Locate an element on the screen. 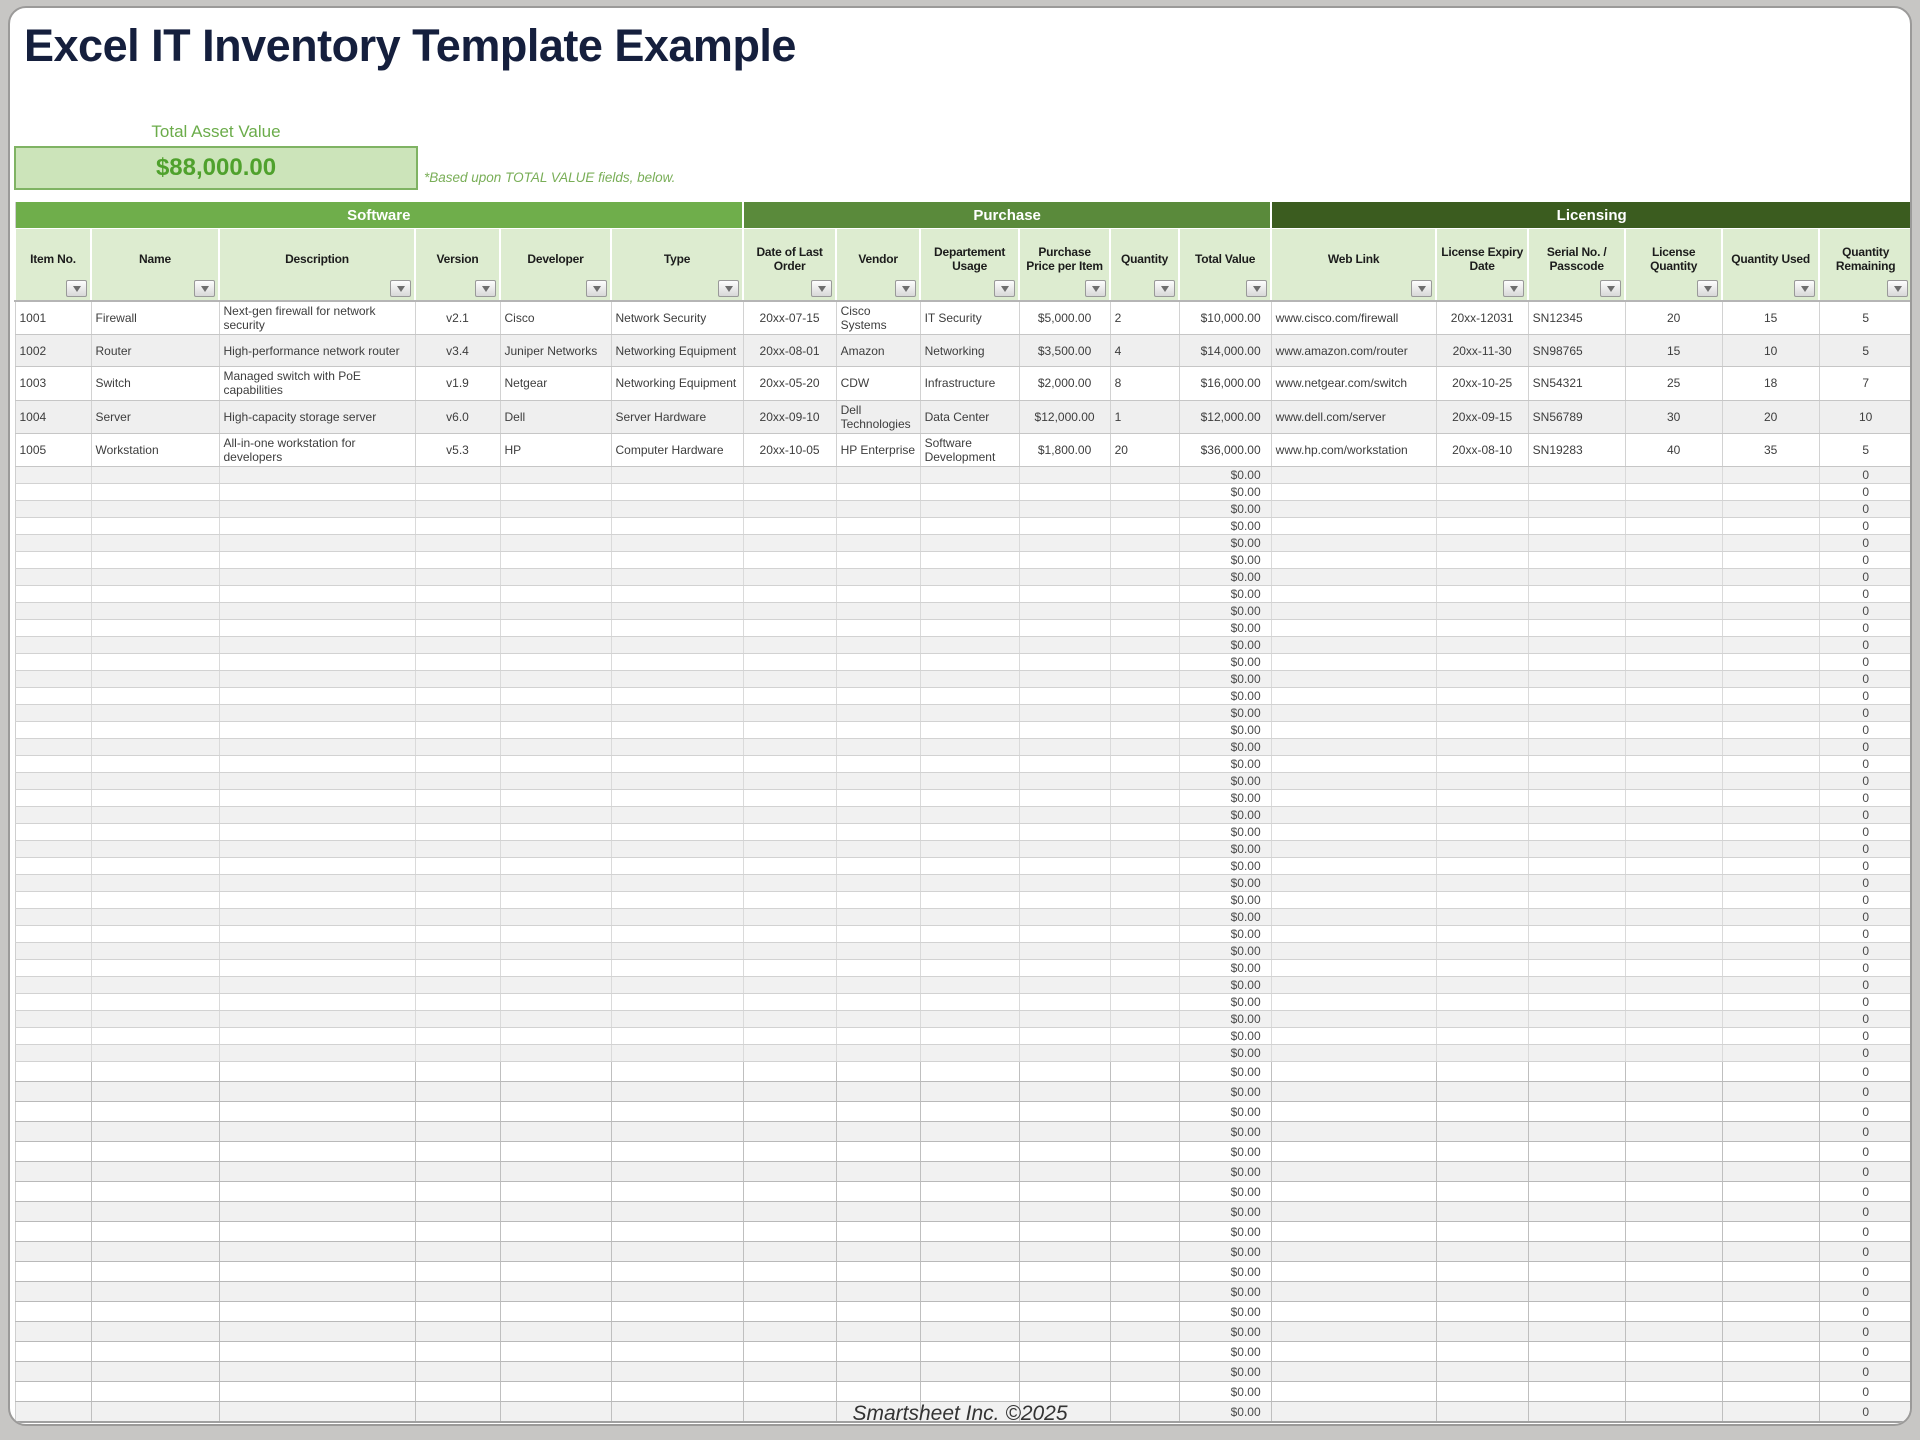  cell-departement-usage: IT Security is located at coordinates (970, 318).